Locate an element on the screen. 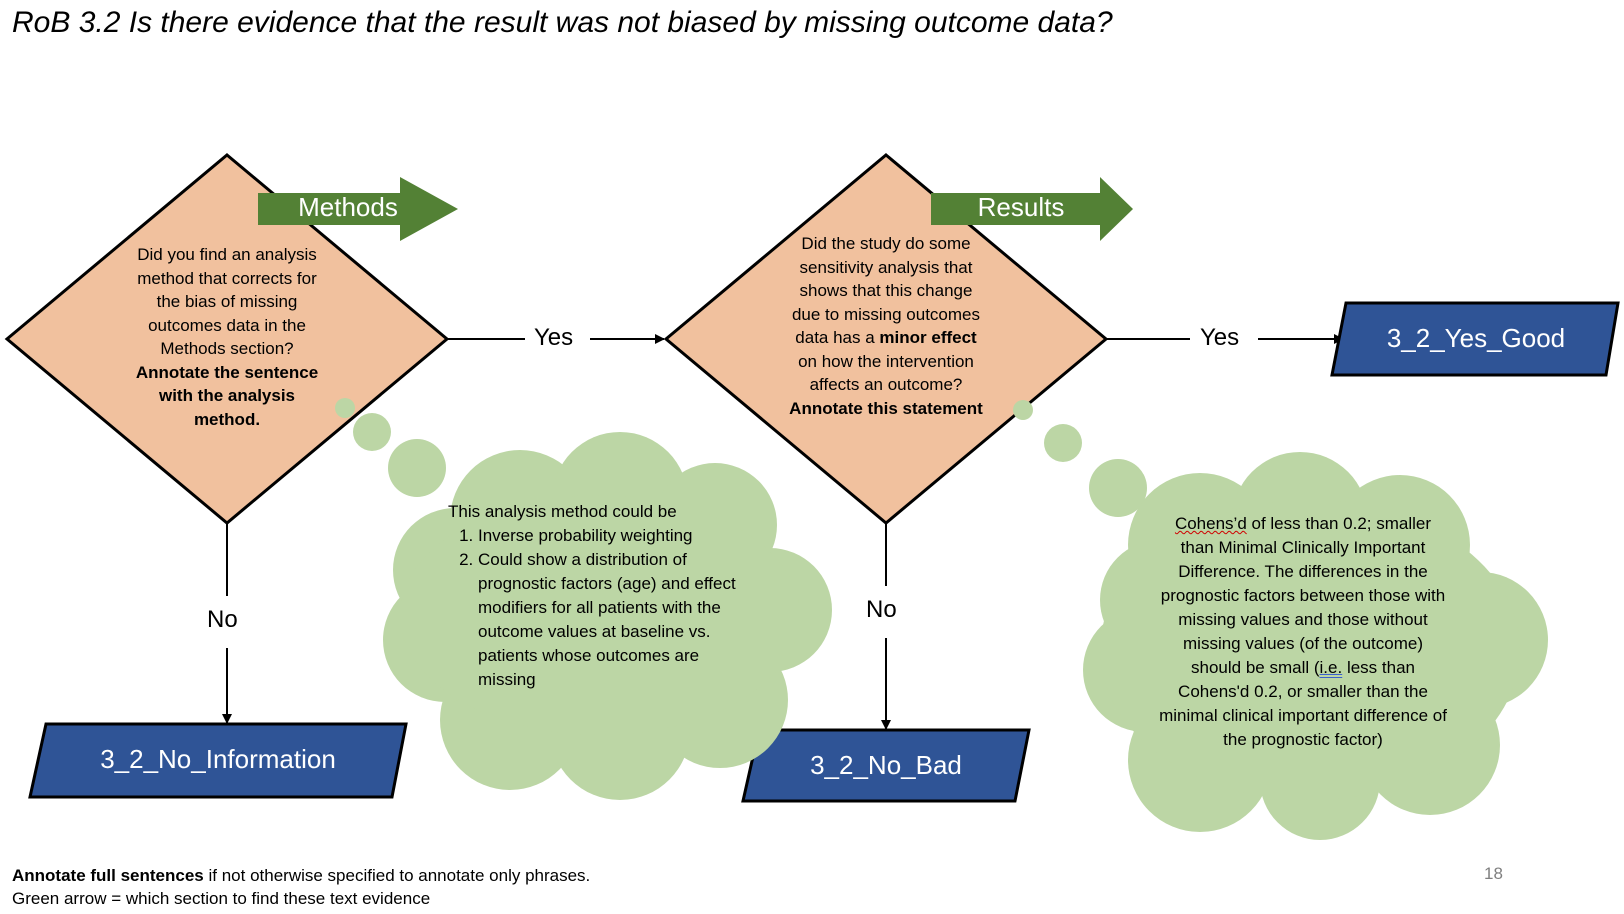 This screenshot has height=914, width=1624. results-section-label: Results is located at coordinates (1021, 207).